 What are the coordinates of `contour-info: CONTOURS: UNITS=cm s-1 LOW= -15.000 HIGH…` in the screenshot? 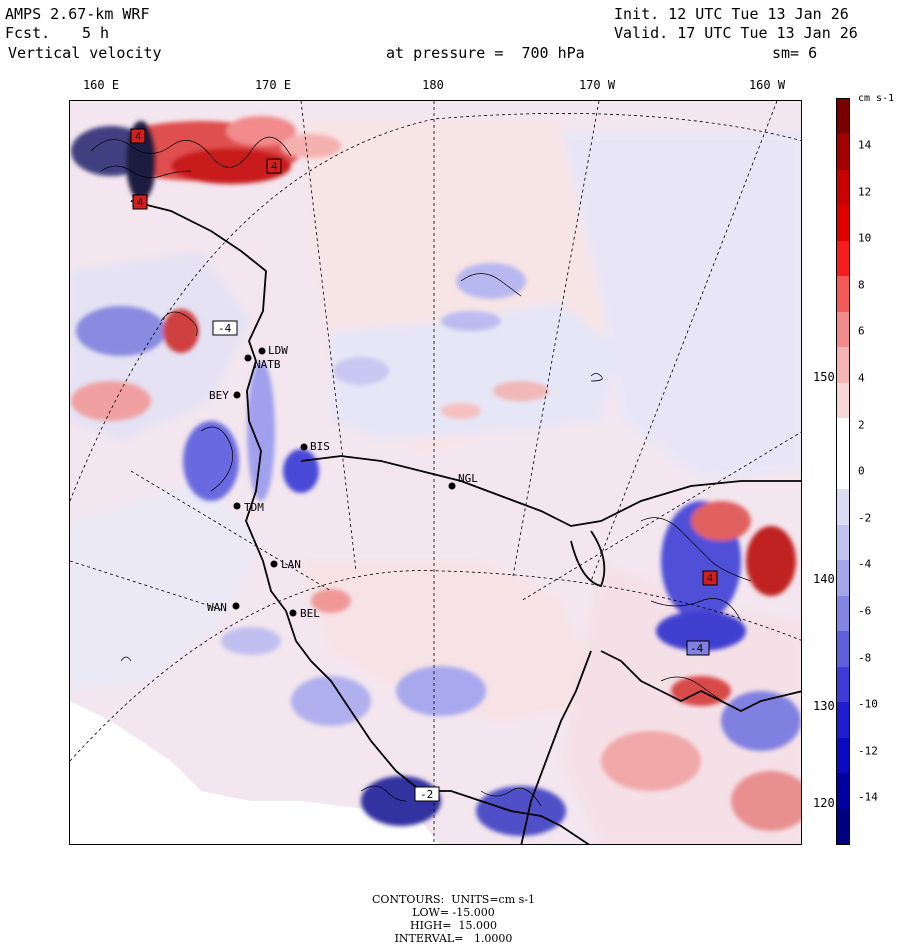 It's located at (450, 912).